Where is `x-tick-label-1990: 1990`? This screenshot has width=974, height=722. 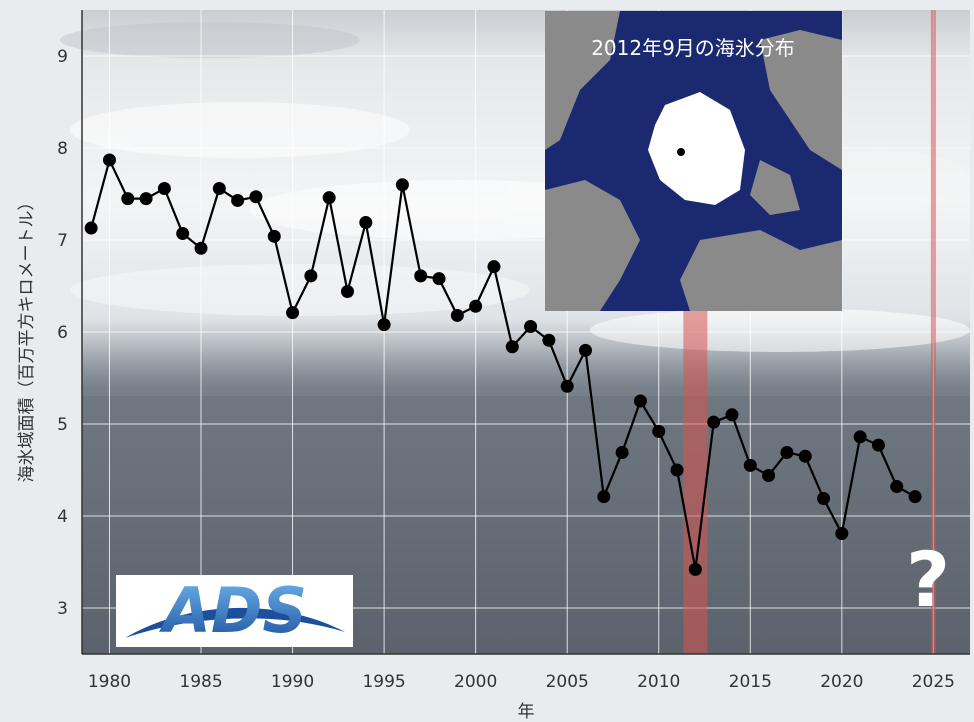 x-tick-label-1990: 1990 is located at coordinates (292, 682).